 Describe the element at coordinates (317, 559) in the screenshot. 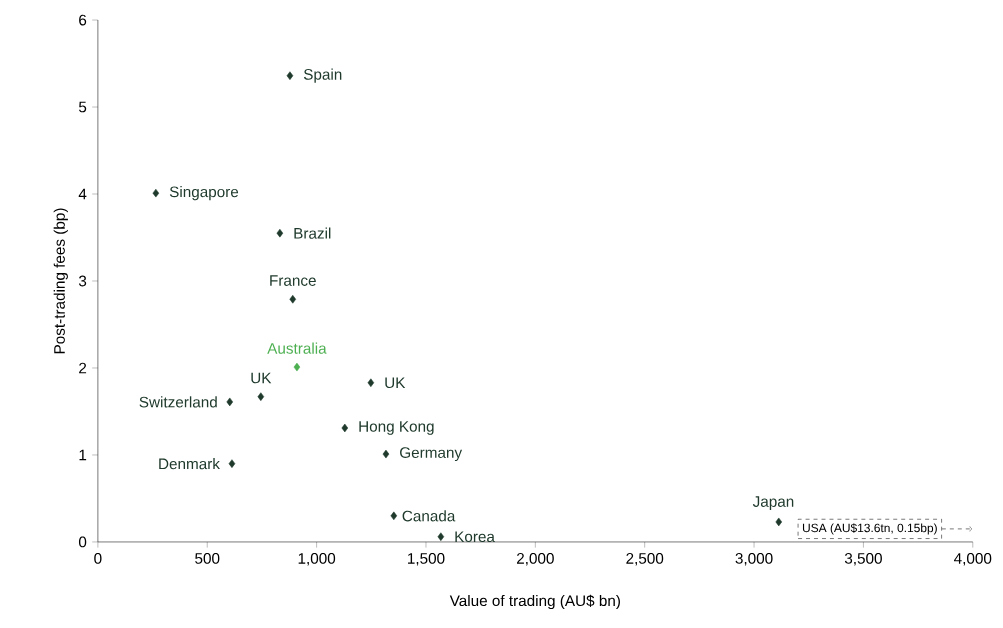

I see `x-tick-label: 1,000` at that location.